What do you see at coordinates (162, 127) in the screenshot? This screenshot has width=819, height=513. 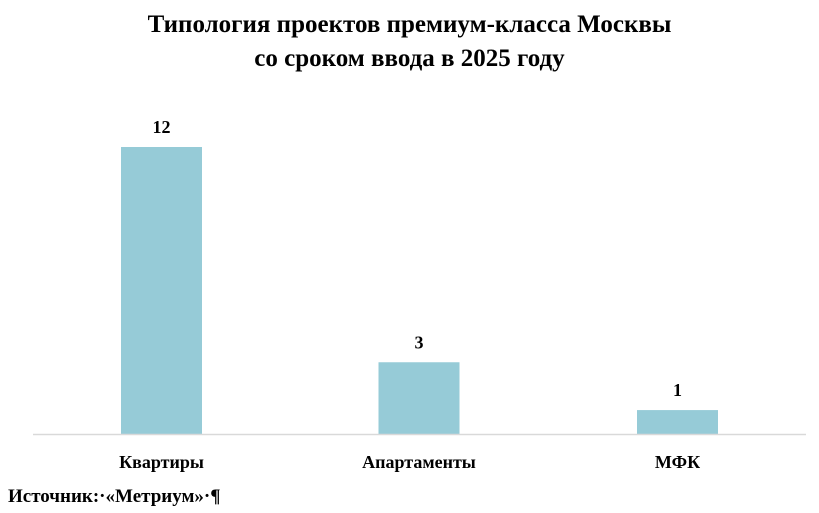 I see `bar-value-label-1: 12` at bounding box center [162, 127].